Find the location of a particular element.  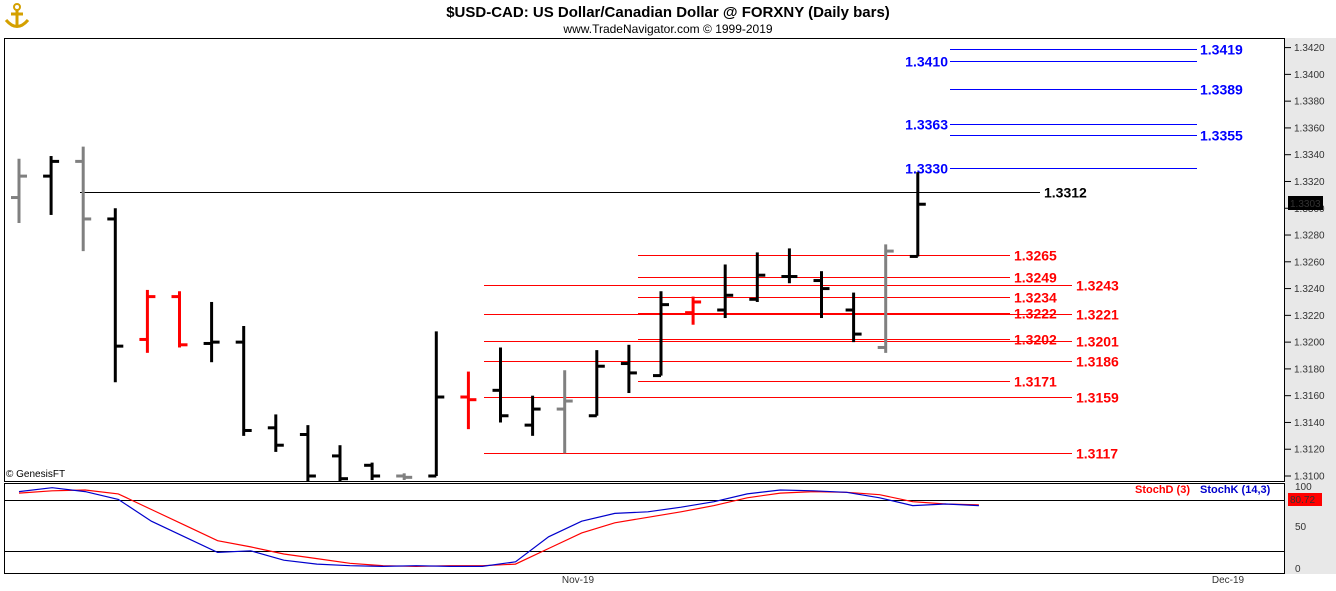

black-level-line: 1.3312 is located at coordinates (583, 193).